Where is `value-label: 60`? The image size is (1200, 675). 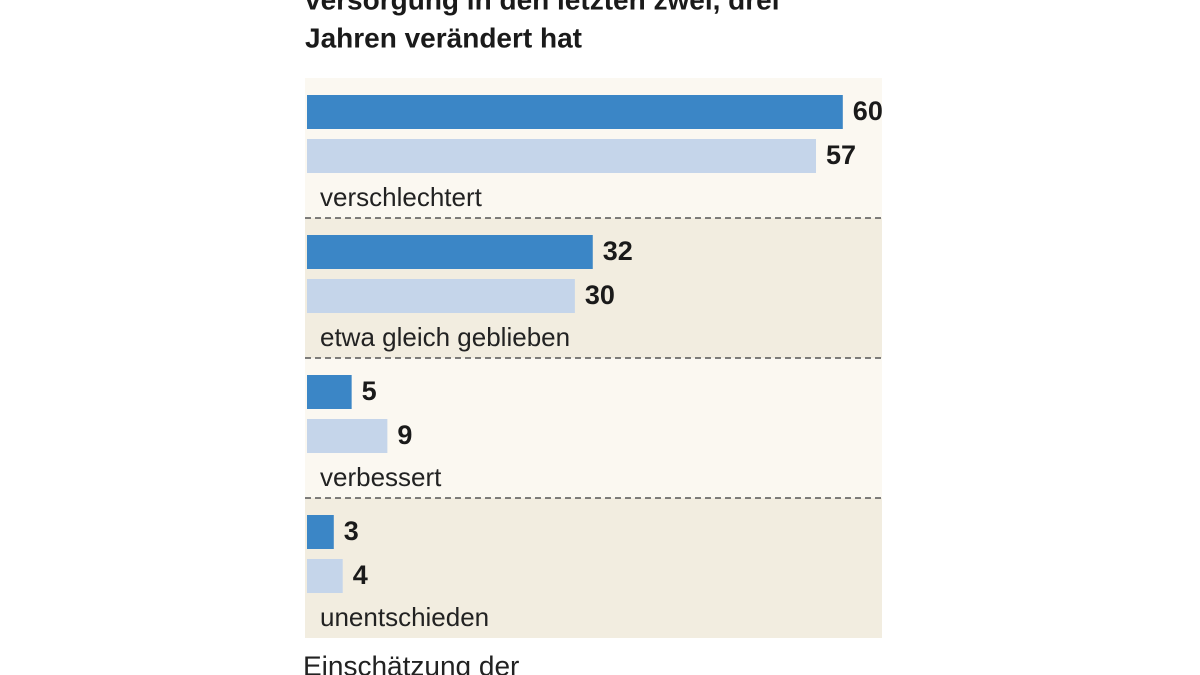
value-label: 60 is located at coordinates (868, 111).